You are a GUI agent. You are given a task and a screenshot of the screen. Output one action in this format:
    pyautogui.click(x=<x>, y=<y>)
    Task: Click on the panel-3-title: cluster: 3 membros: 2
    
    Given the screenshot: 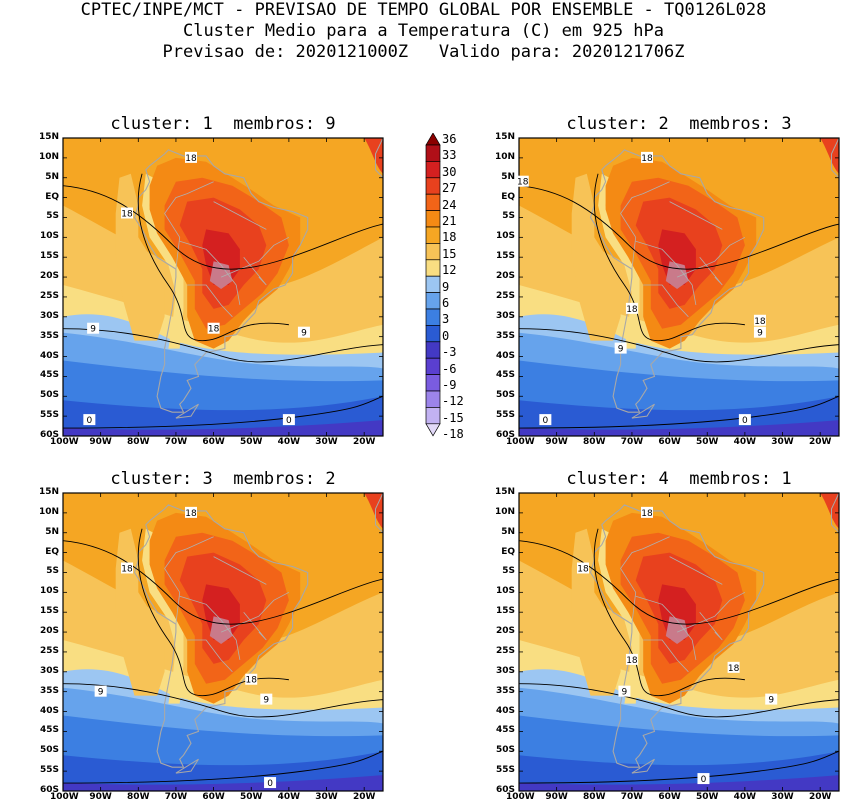 What is the action you would take?
    pyautogui.click(x=223, y=479)
    